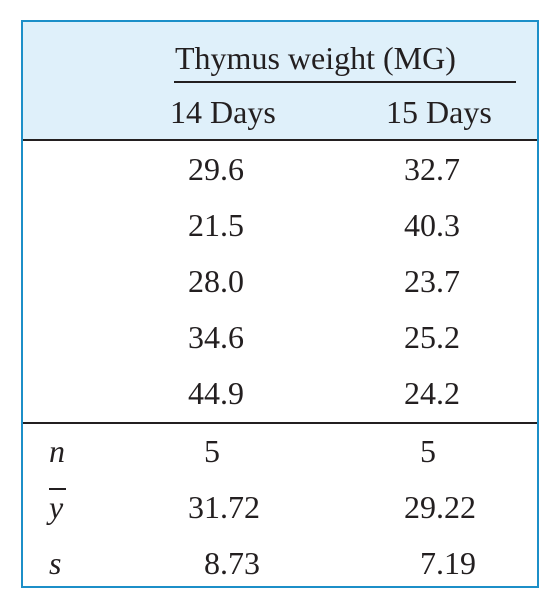 The image size is (558, 602). I want to click on table-cell: 40.3, so click(432, 225).